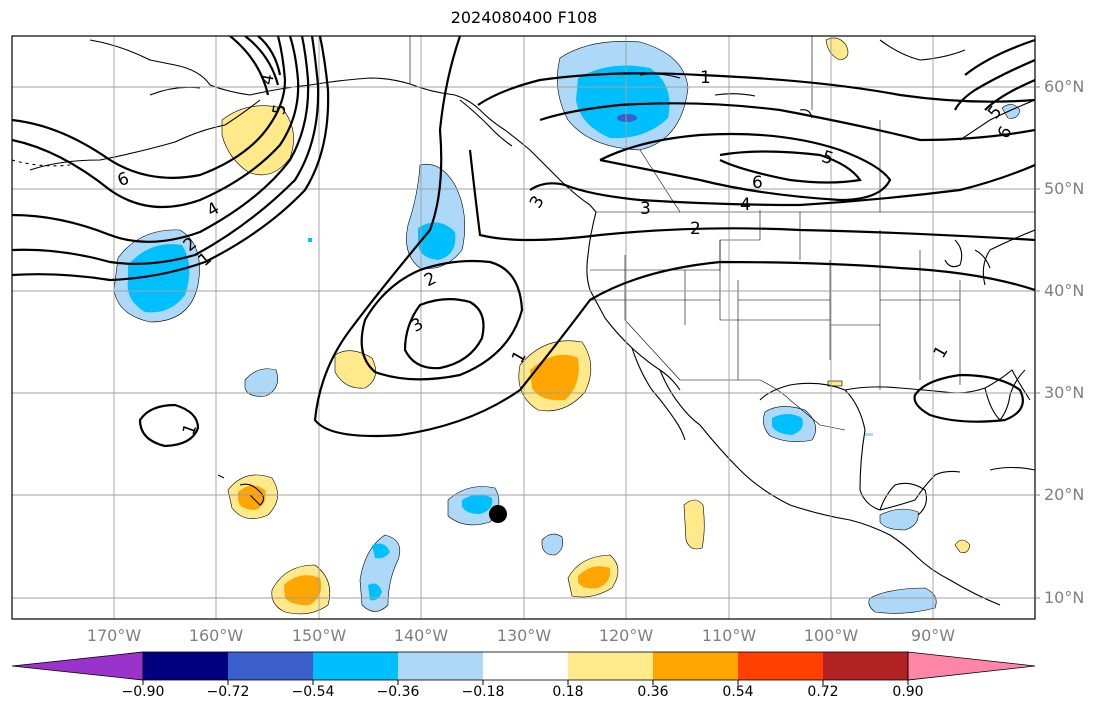  Describe the element at coordinates (524, 635) in the screenshot. I see `lon-label: 130°W` at that location.